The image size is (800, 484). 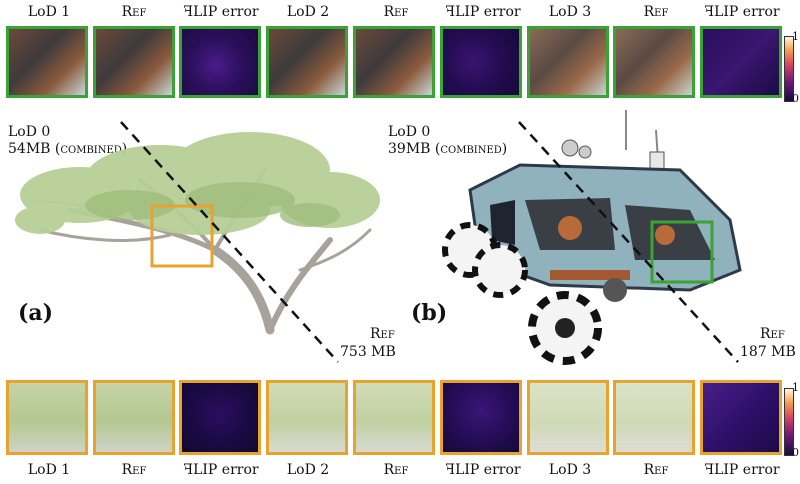 What do you see at coordinates (36, 313) in the screenshot?
I see `panel-a-letter: (a)` at bounding box center [36, 313].